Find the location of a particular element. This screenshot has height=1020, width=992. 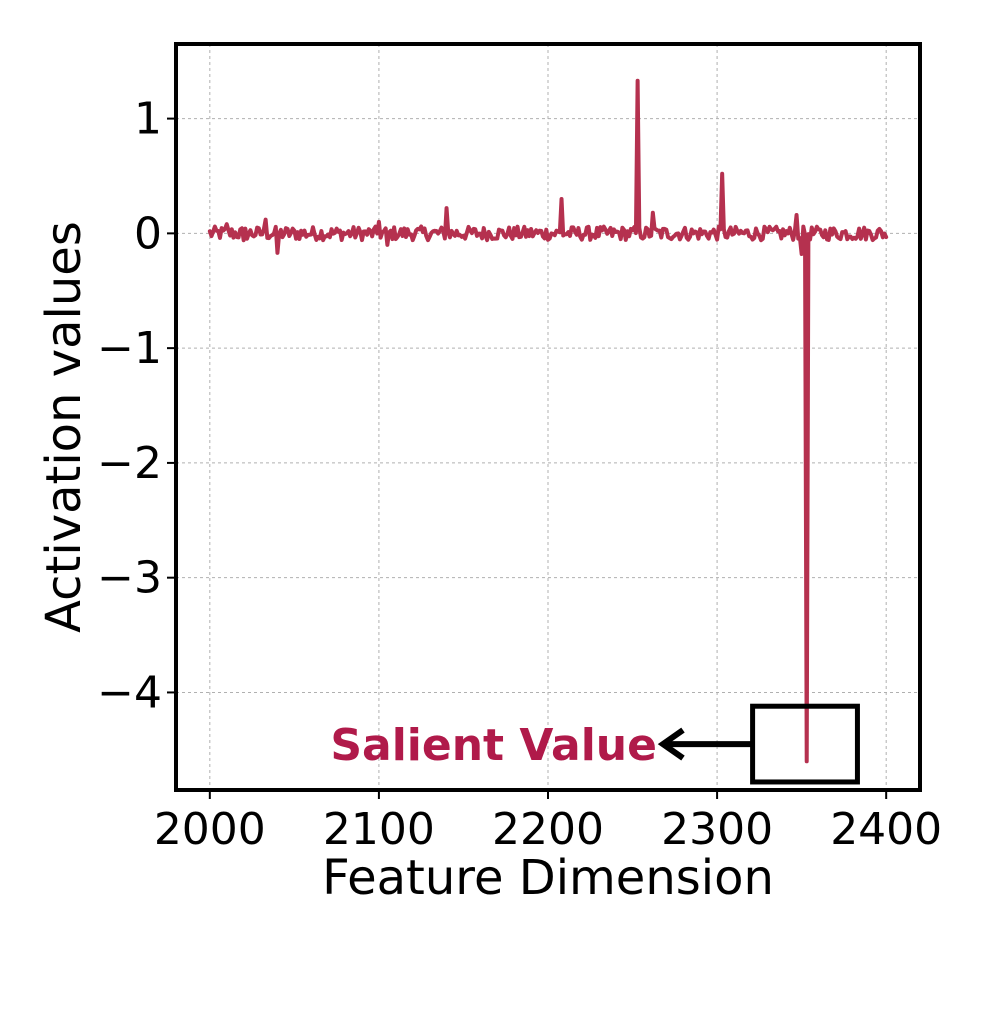

y-tick-label: −3 is located at coordinates (129, 578).